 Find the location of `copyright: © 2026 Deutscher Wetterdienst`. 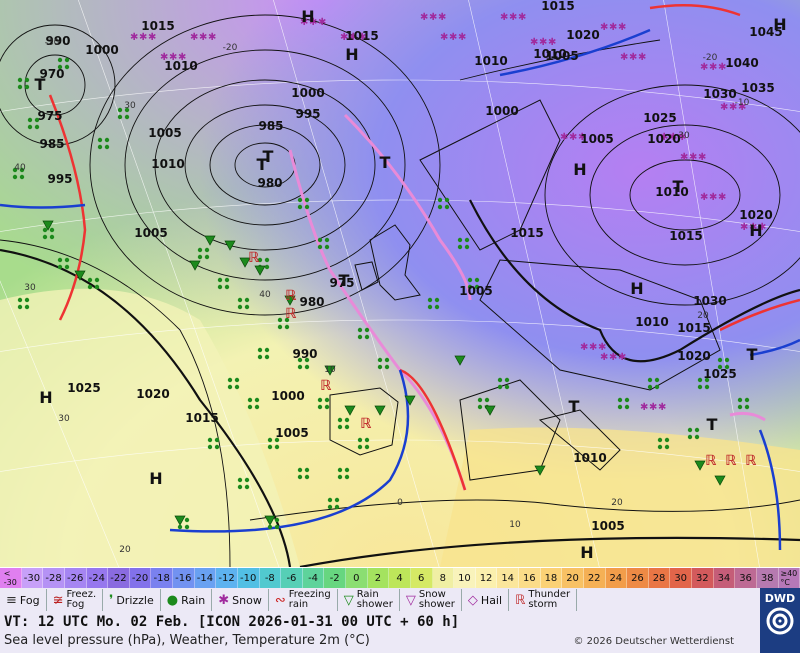

copyright: © 2026 Deutscher Wetterdienst is located at coordinates (653, 641).